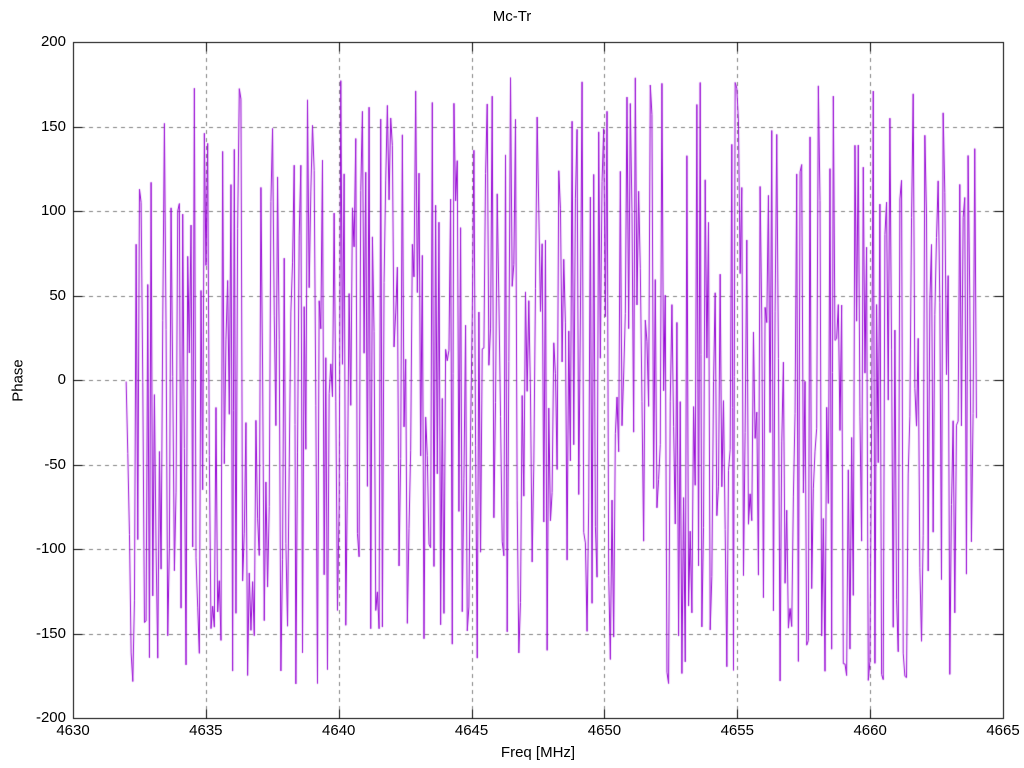 Image resolution: width=1024 pixels, height=768 pixels. What do you see at coordinates (471, 730) in the screenshot?
I see `x-tick-label: 4645` at bounding box center [471, 730].